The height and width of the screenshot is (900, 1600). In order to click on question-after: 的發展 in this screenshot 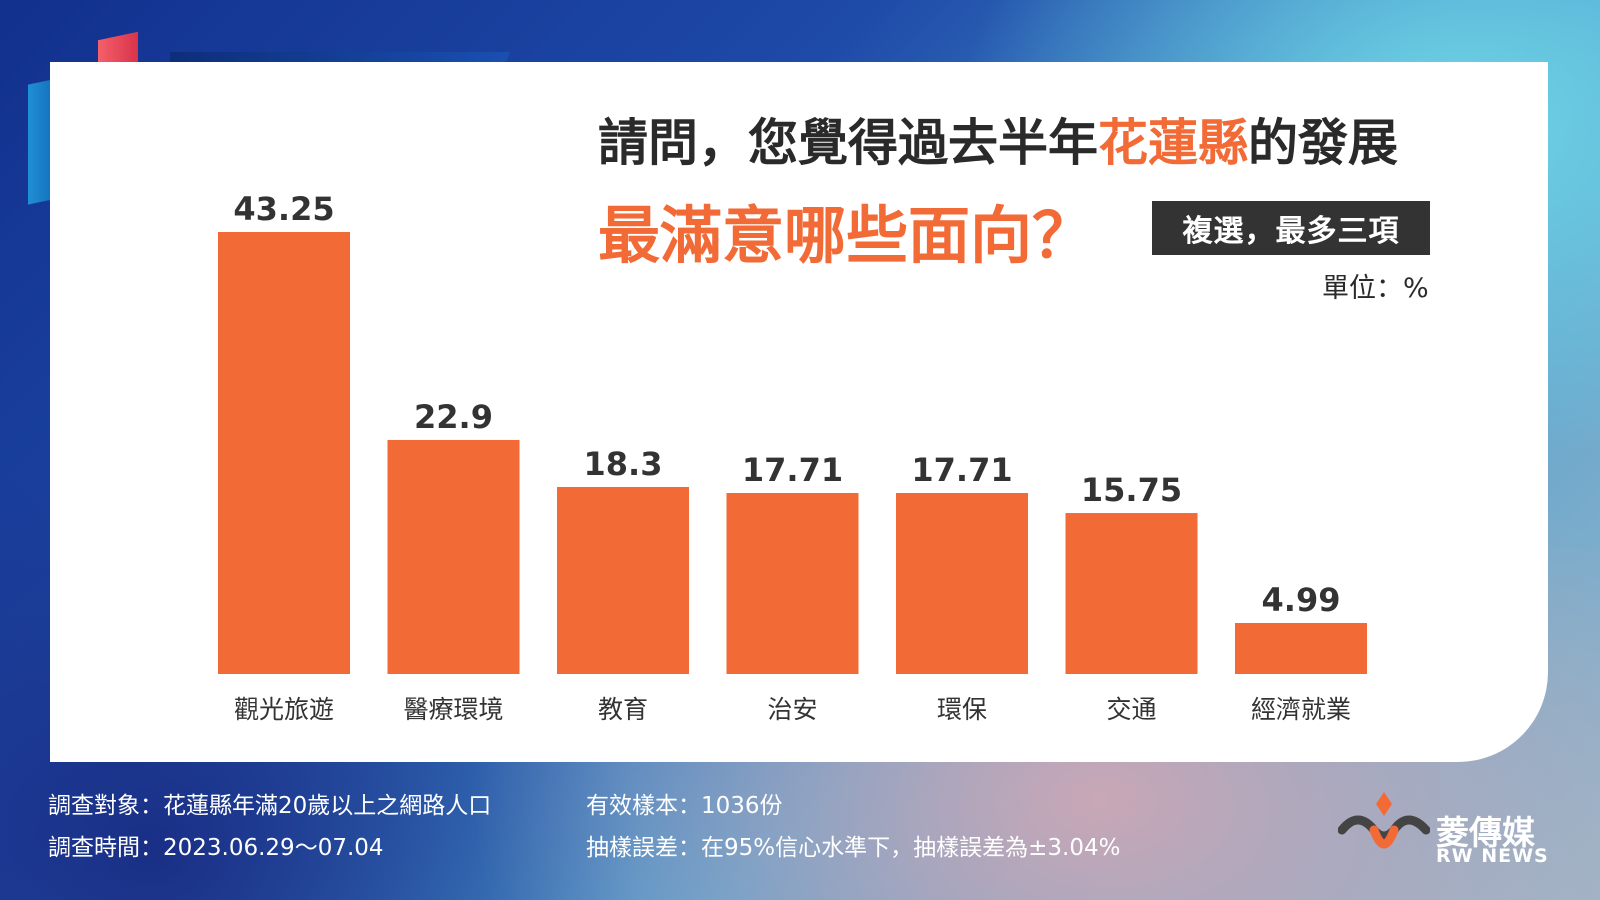, I will do `click(1323, 143)`.